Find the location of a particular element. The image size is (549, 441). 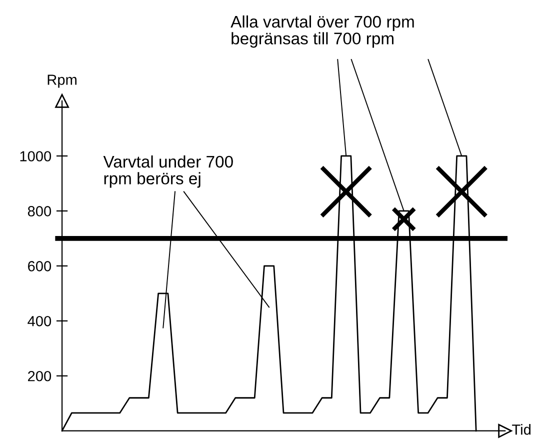

y-tick-label: 200 is located at coordinates (40, 376).